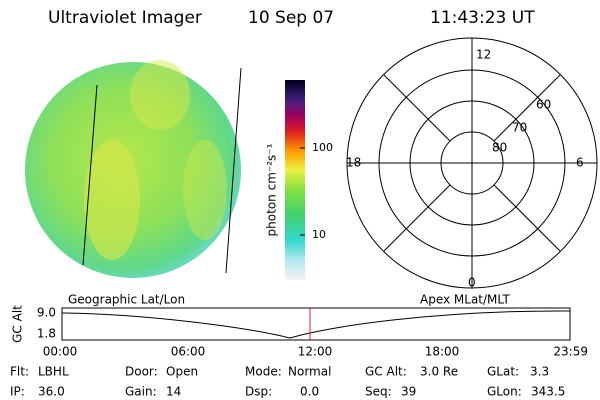 The height and width of the screenshot is (400, 600). What do you see at coordinates (19, 372) in the screenshot?
I see `status-label: Flt:` at bounding box center [19, 372].